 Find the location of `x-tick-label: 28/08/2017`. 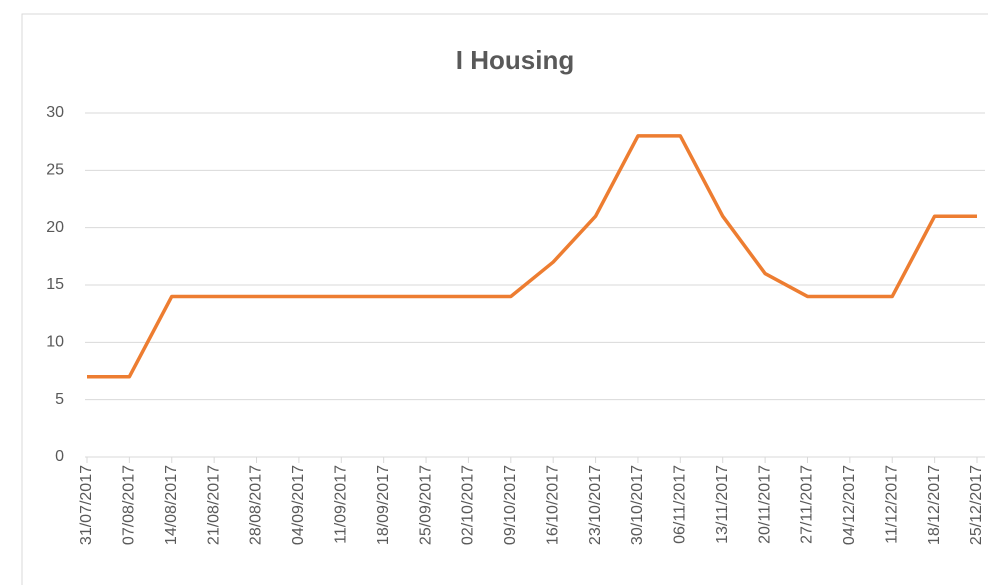

x-tick-label: 28/08/2017 is located at coordinates (256, 505).